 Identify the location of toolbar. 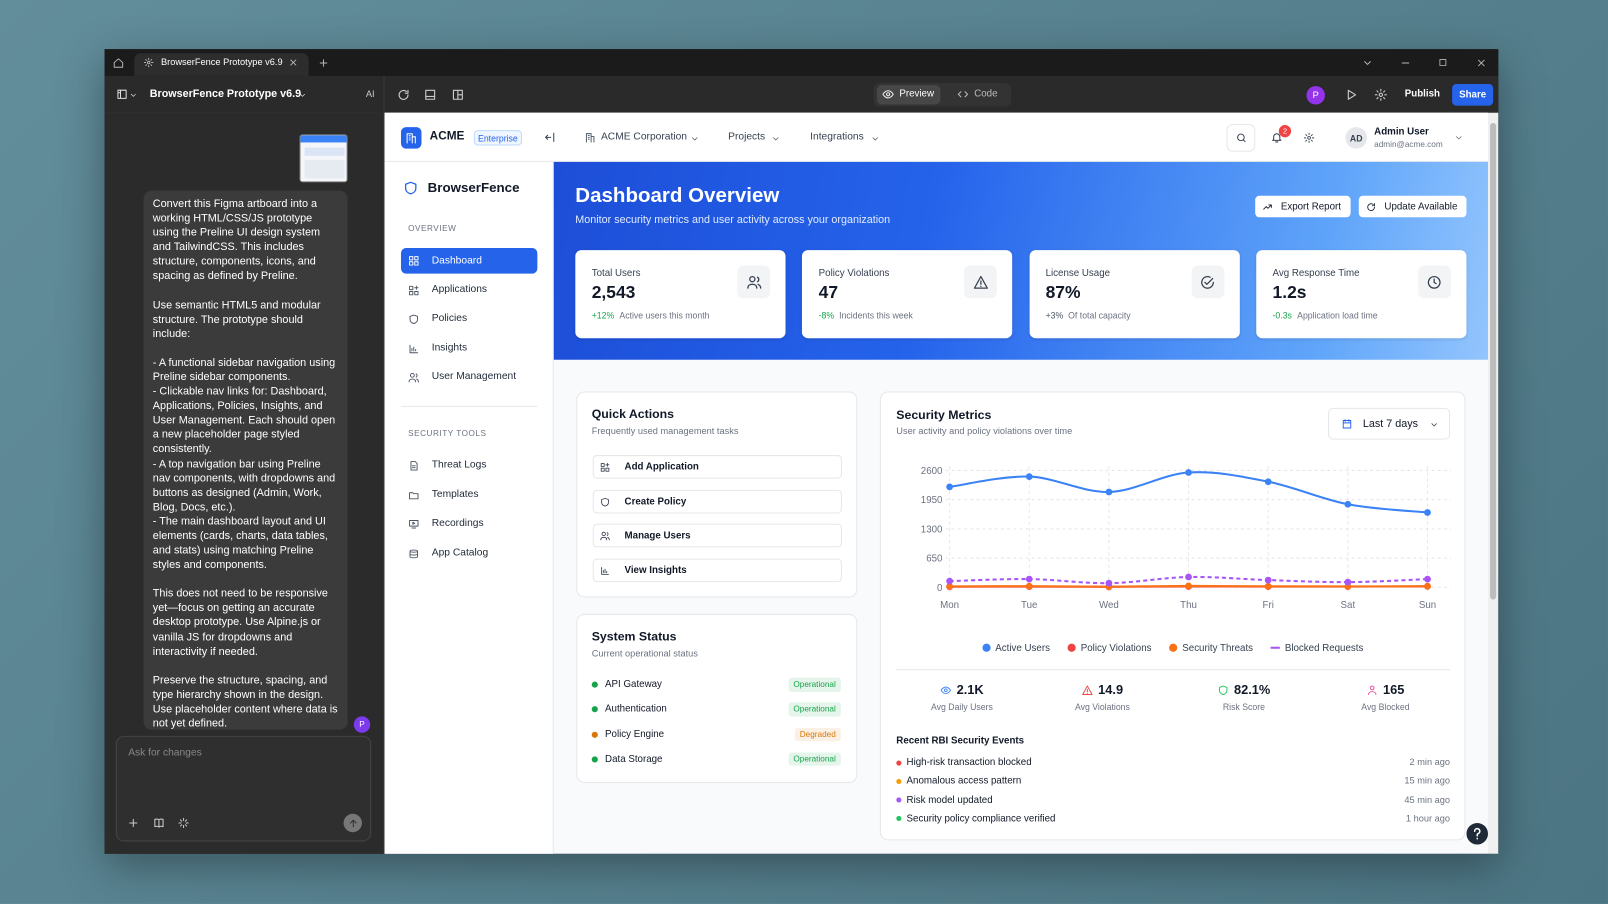
(801, 94).